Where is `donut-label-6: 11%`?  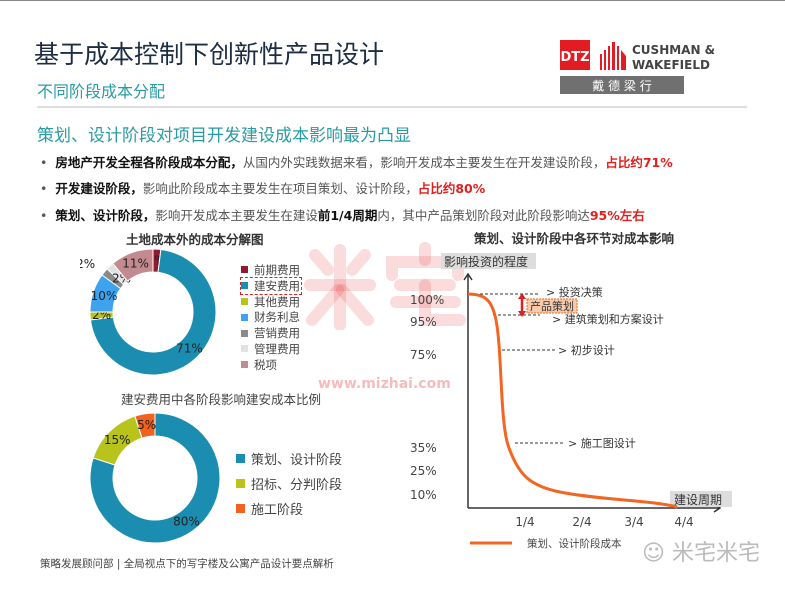 donut-label-6: 11% is located at coordinates (135, 264).